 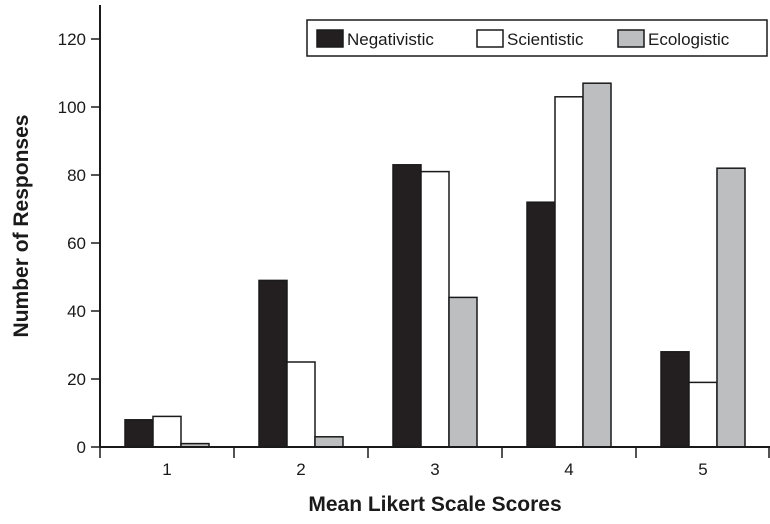 What do you see at coordinates (21, 226) in the screenshot?
I see `y-axis-title: Number of Responses` at bounding box center [21, 226].